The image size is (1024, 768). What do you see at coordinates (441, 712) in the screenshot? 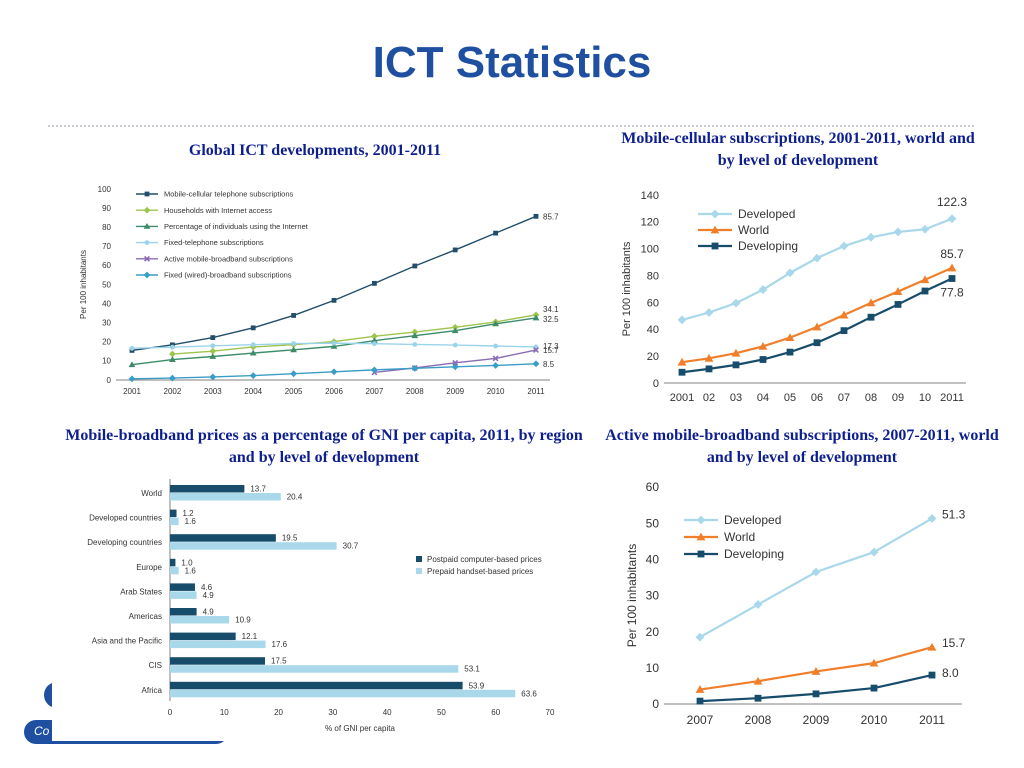
I see `c3-x-tick-50: 50` at bounding box center [441, 712].